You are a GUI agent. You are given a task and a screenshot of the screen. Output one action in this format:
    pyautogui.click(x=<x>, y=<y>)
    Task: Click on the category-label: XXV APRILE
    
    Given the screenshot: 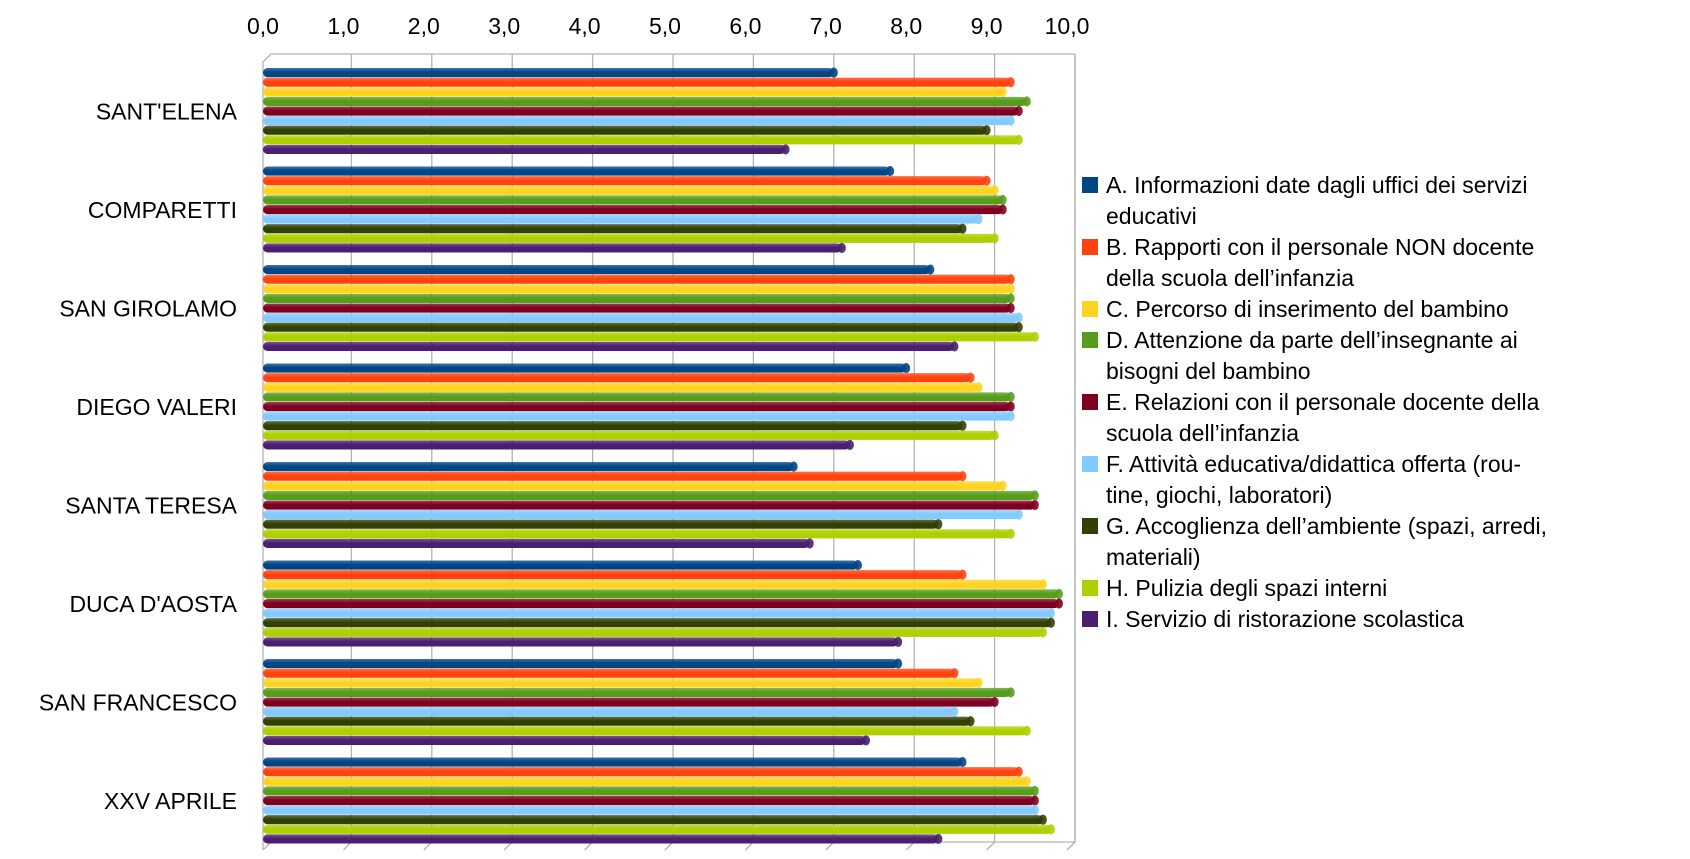 What is the action you would take?
    pyautogui.click(x=170, y=801)
    